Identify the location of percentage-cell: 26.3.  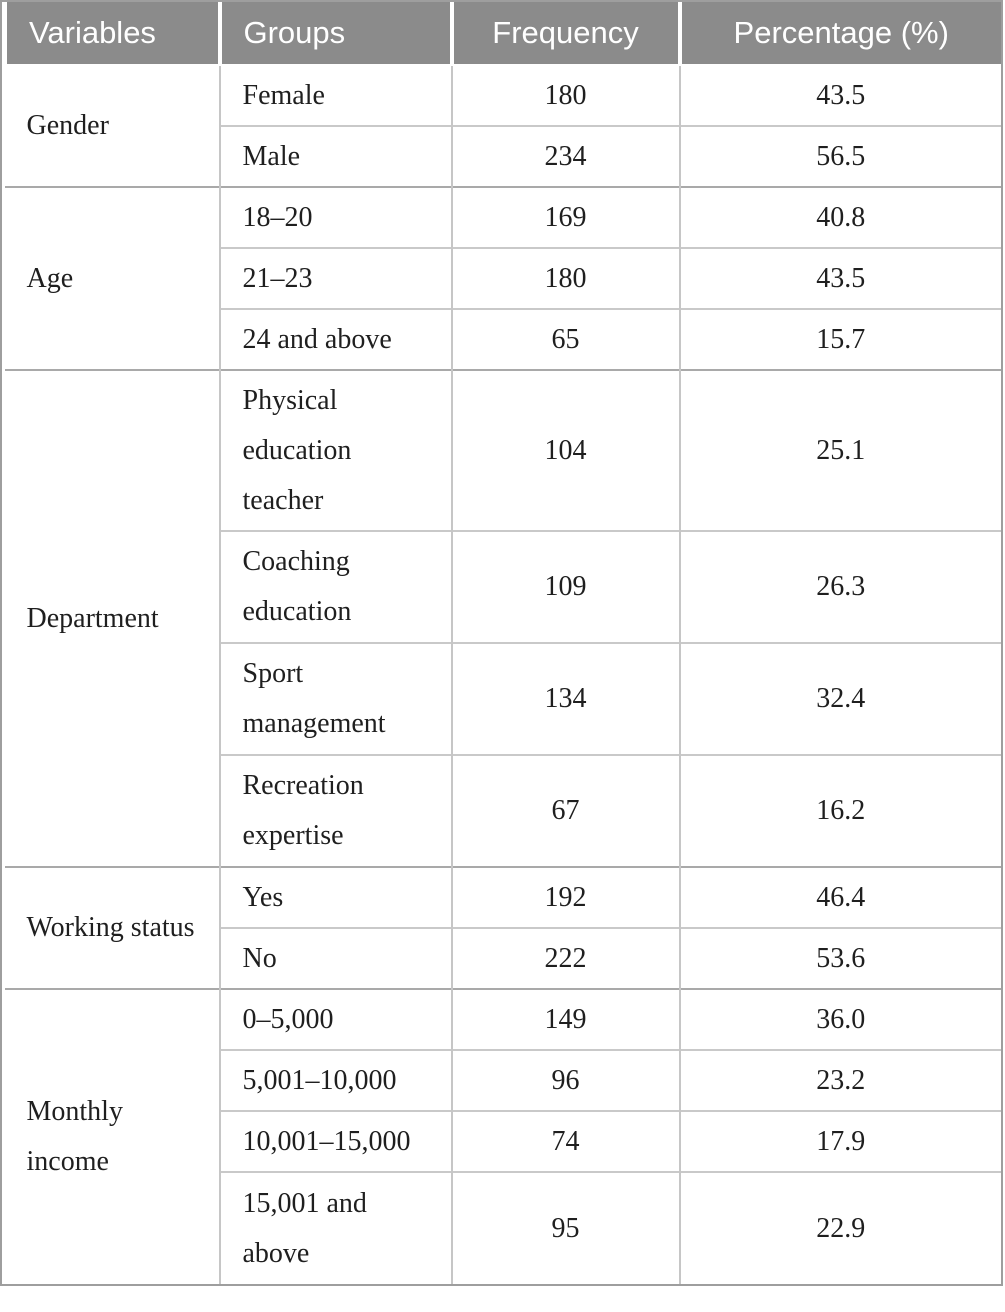
(839, 586).